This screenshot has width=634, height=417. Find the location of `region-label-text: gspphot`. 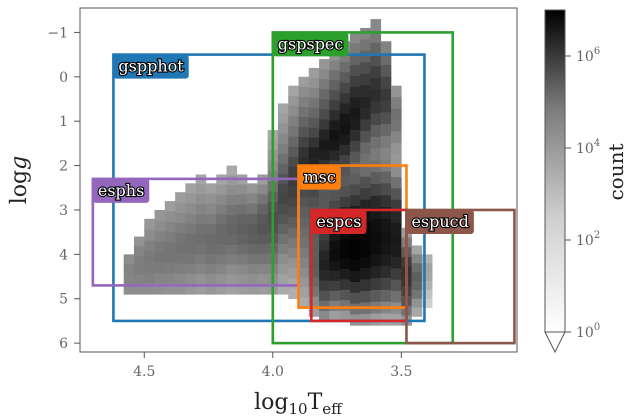

region-label-text: gspphot is located at coordinates (151, 66).